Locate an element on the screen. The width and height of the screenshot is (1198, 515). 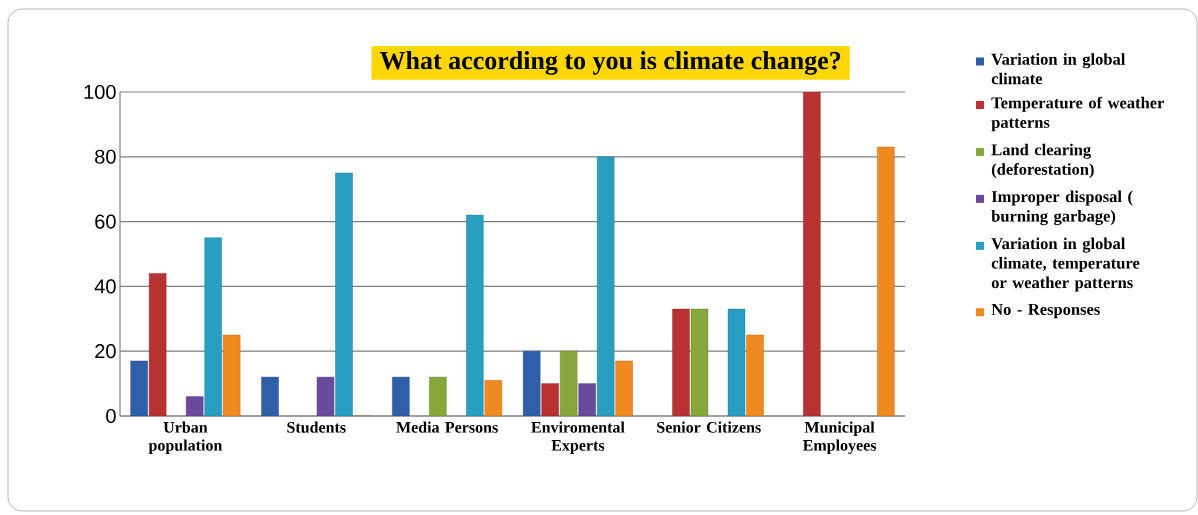
x-tick-label: Senior Citizens is located at coordinates (709, 427).